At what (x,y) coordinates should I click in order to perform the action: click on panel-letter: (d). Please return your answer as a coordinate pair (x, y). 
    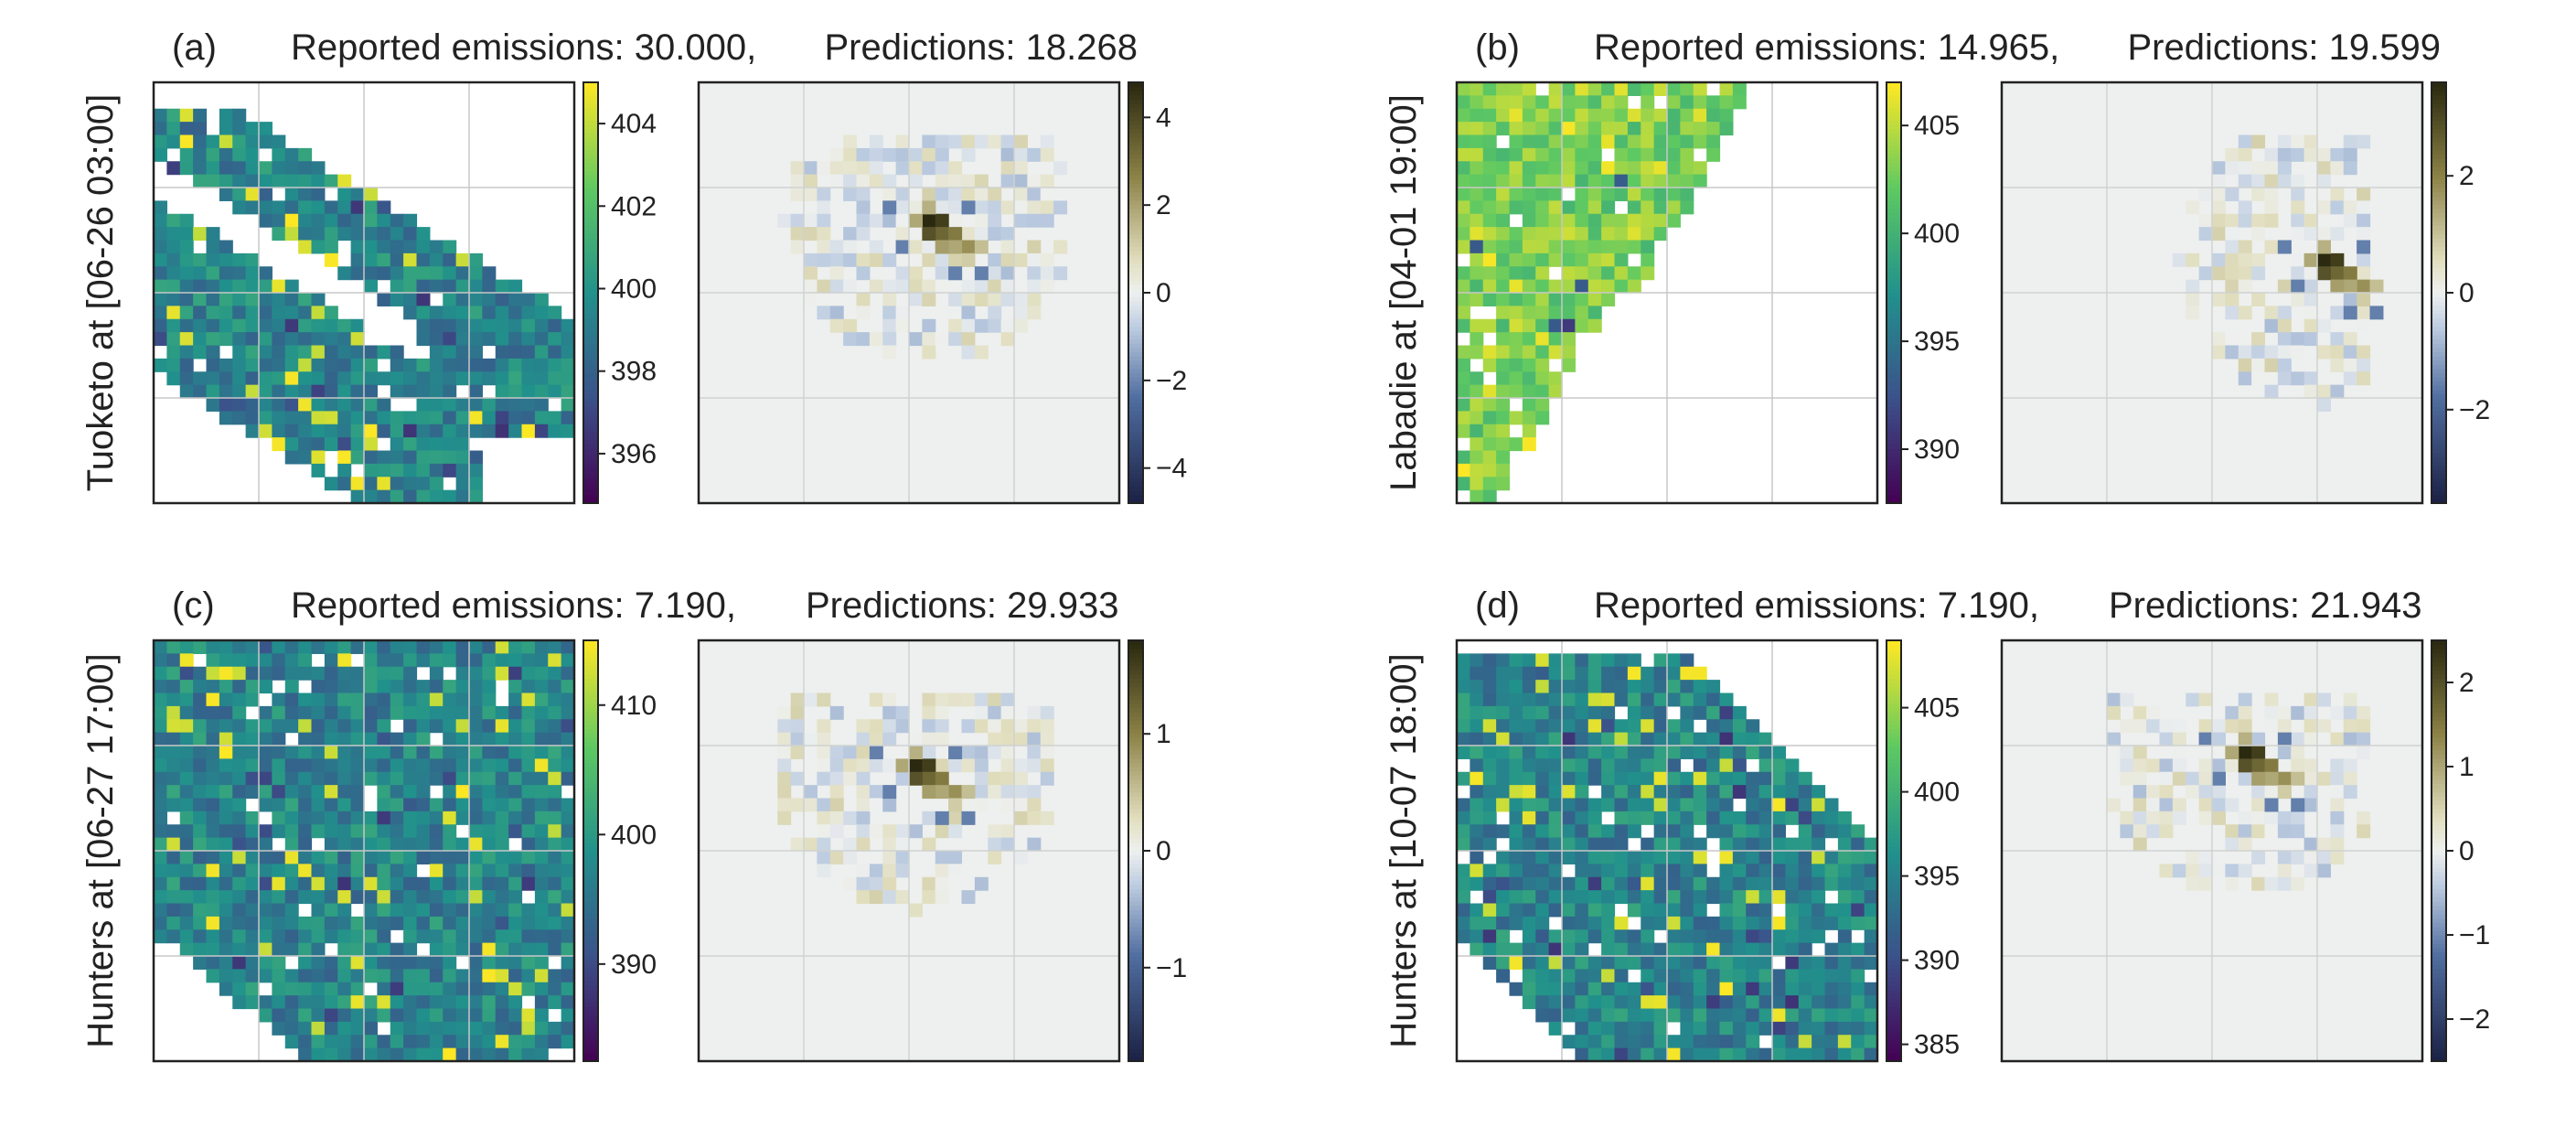
    Looking at the image, I should click on (1497, 605).